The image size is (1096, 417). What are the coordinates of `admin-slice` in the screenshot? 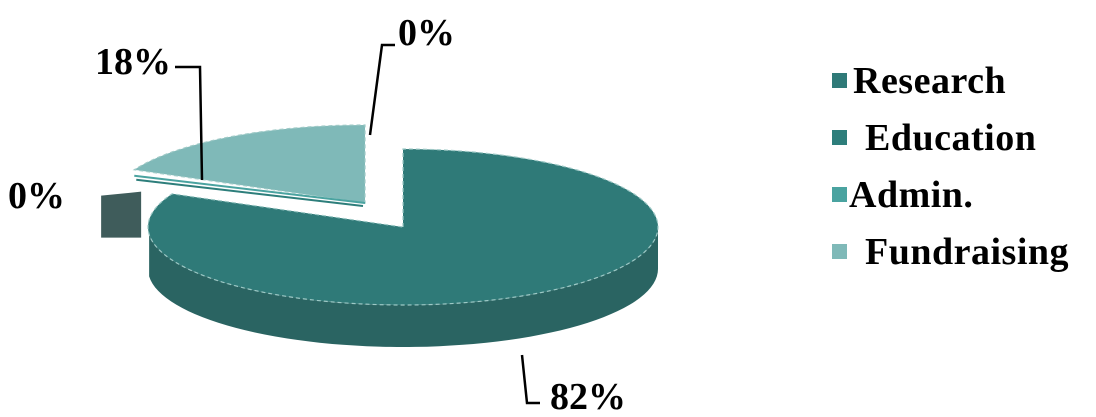 It's located at (250, 189).